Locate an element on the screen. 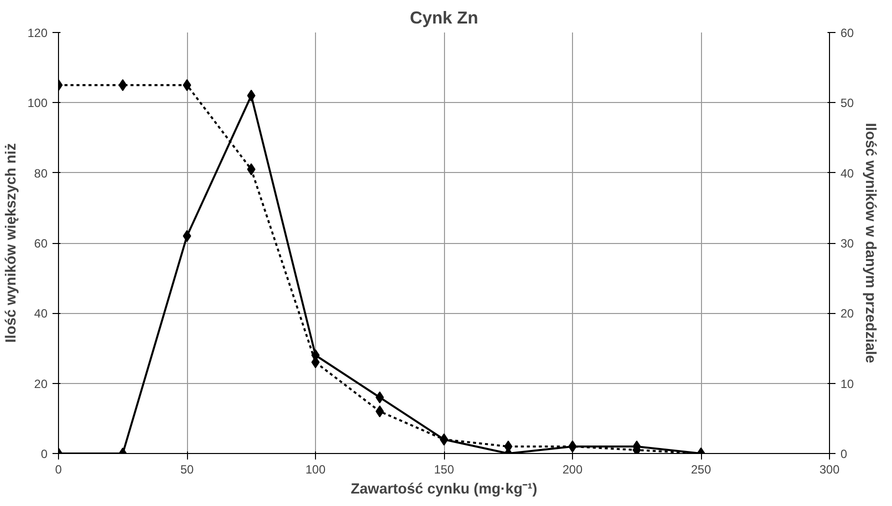 Image resolution: width=892 pixels, height=506 pixels. x-tick-label: 250 is located at coordinates (701, 469).